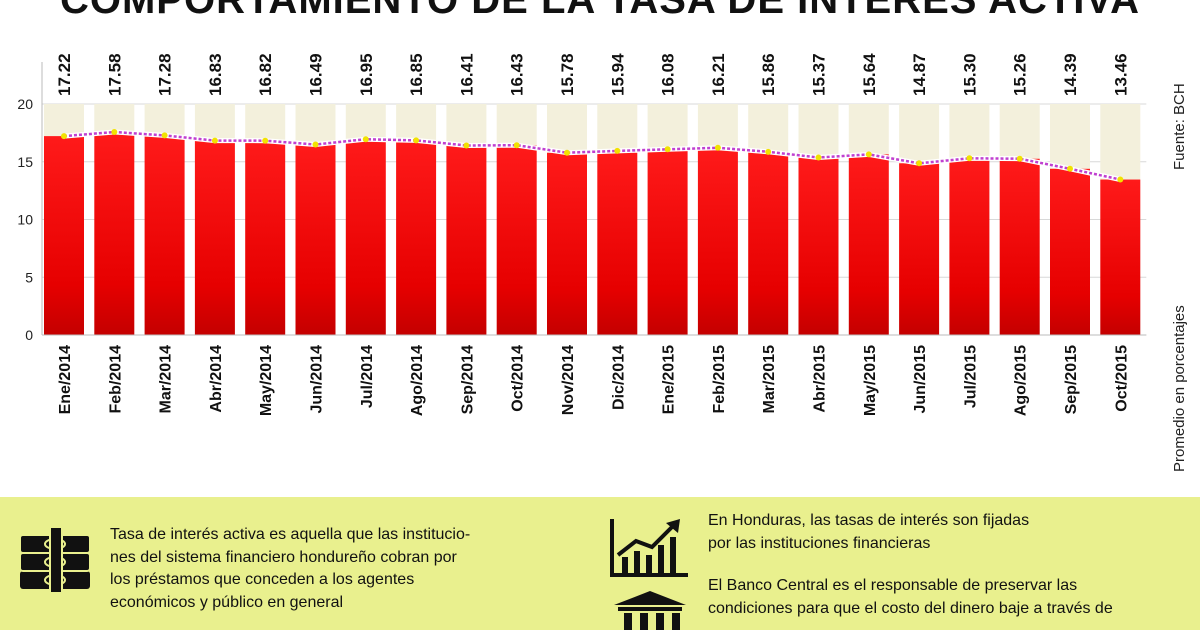 The width and height of the screenshot is (1200, 630). I want to click on x-tick-label: Ago/2014, so click(417, 380).